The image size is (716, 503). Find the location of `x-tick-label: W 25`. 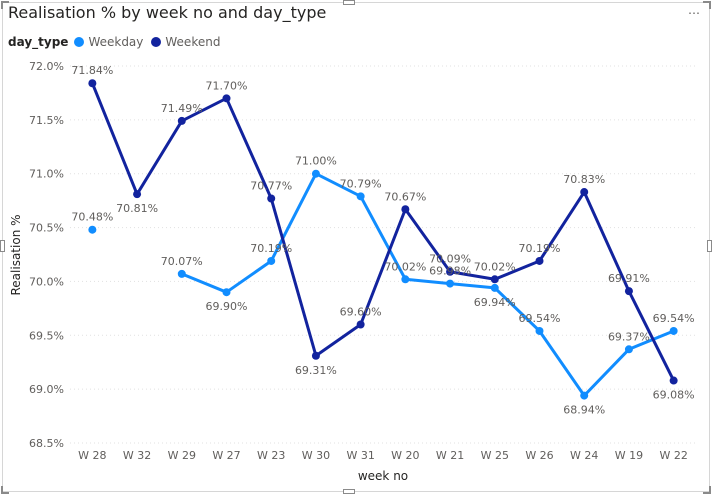

x-tick-label: W 25 is located at coordinates (495, 455).